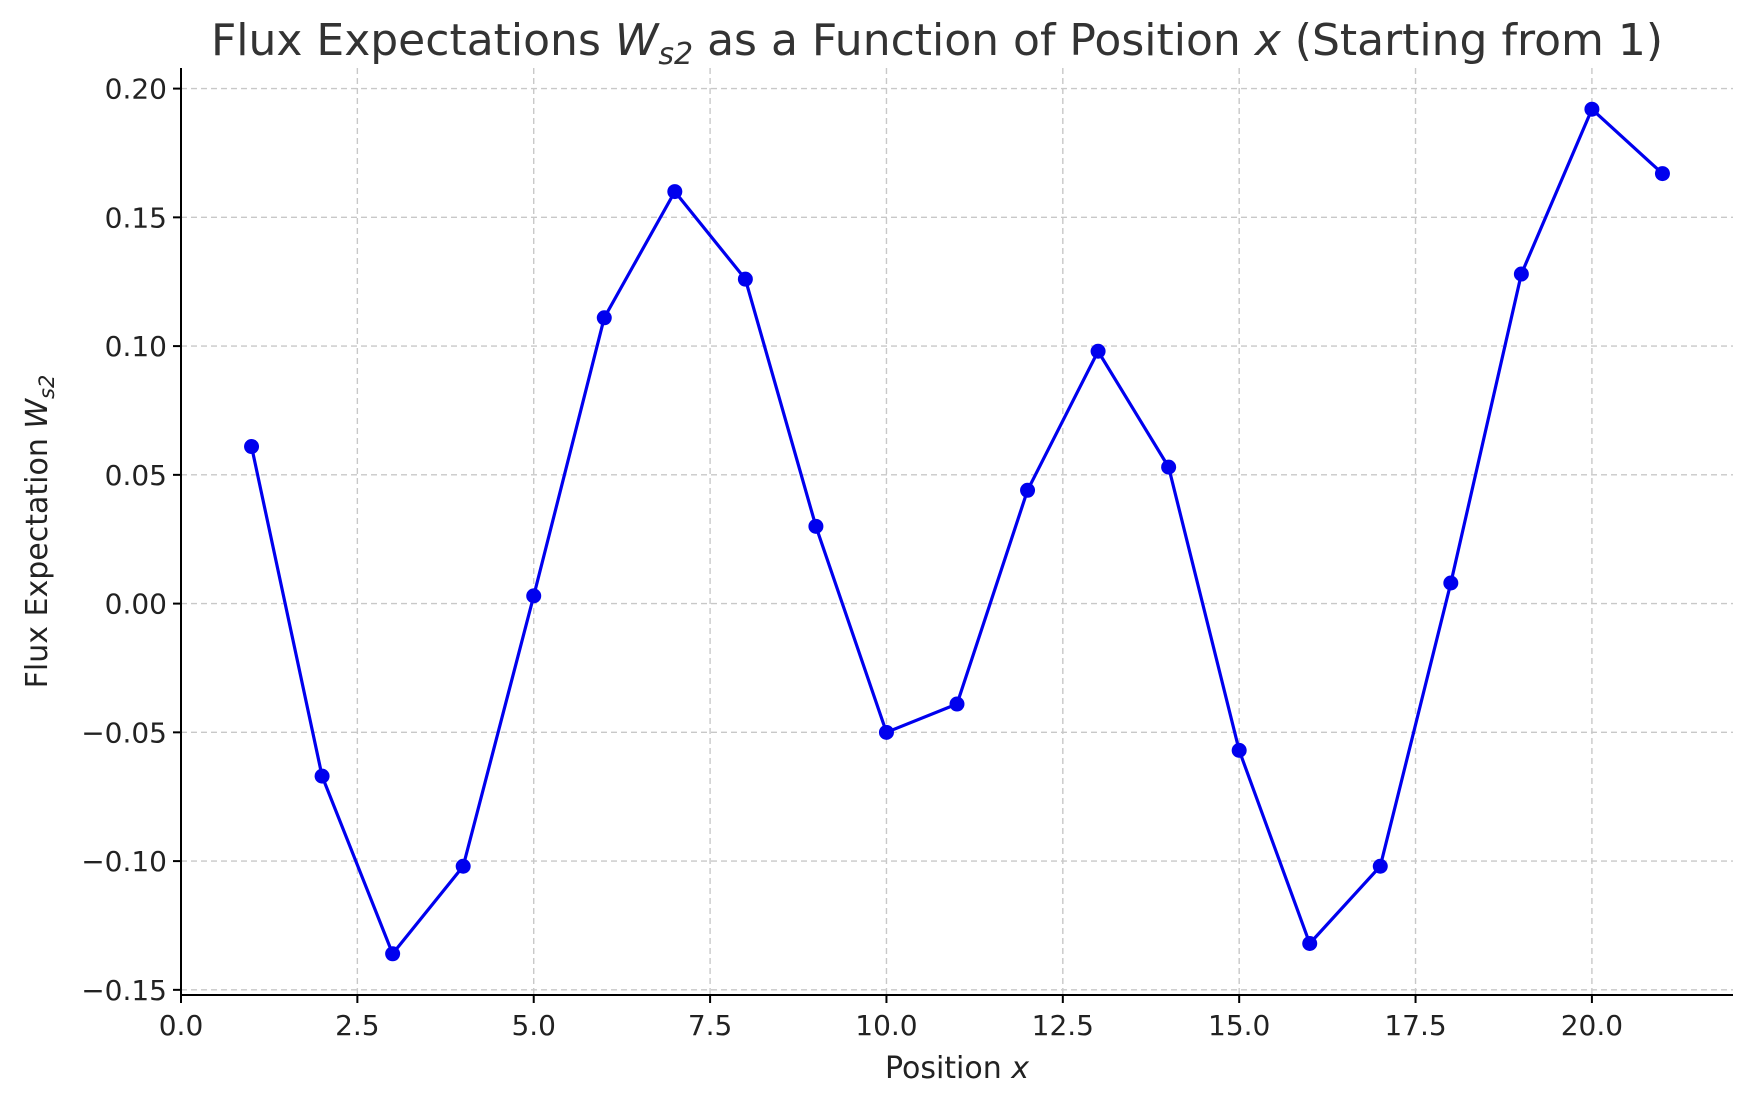 Image resolution: width=1750 pixels, height=1103 pixels. Describe the element at coordinates (1472, 40) in the screenshot. I see `title-post: (Starting from 1)` at that location.